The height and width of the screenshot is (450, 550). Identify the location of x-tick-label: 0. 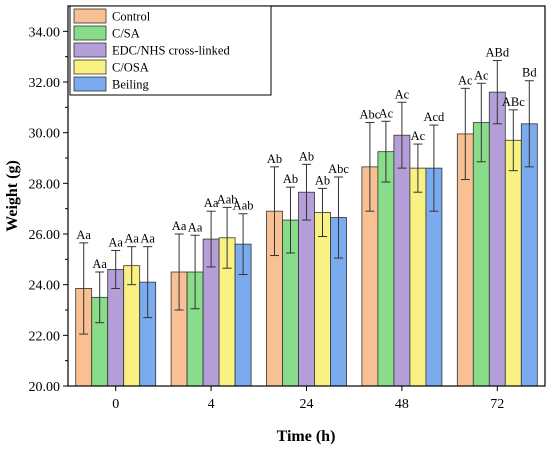
(115, 404).